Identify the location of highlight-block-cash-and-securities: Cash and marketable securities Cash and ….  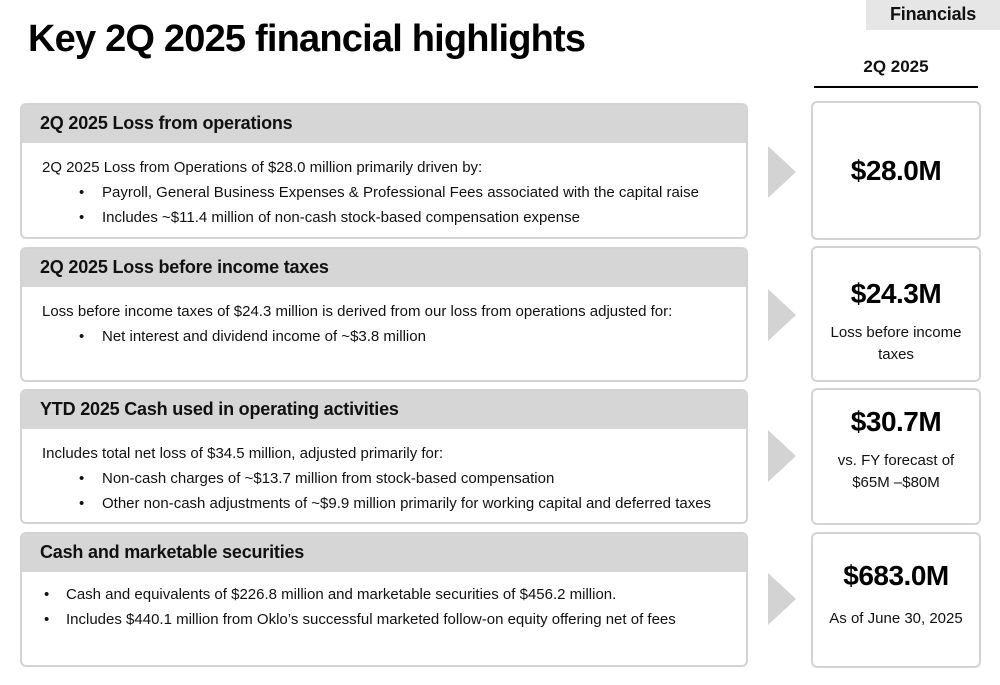
(384, 599).